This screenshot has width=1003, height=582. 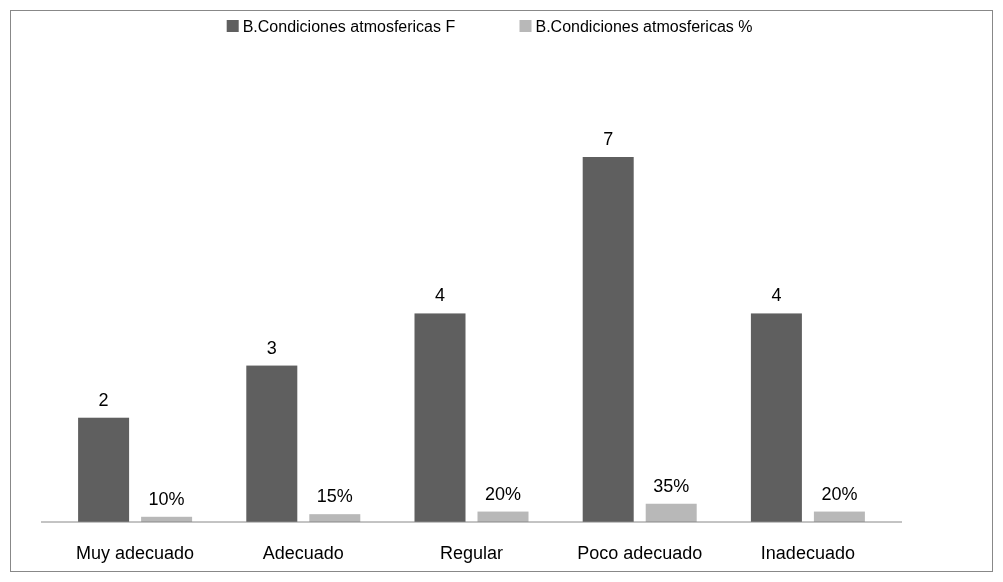 What do you see at coordinates (103, 399) in the screenshot?
I see `data-label: 2` at bounding box center [103, 399].